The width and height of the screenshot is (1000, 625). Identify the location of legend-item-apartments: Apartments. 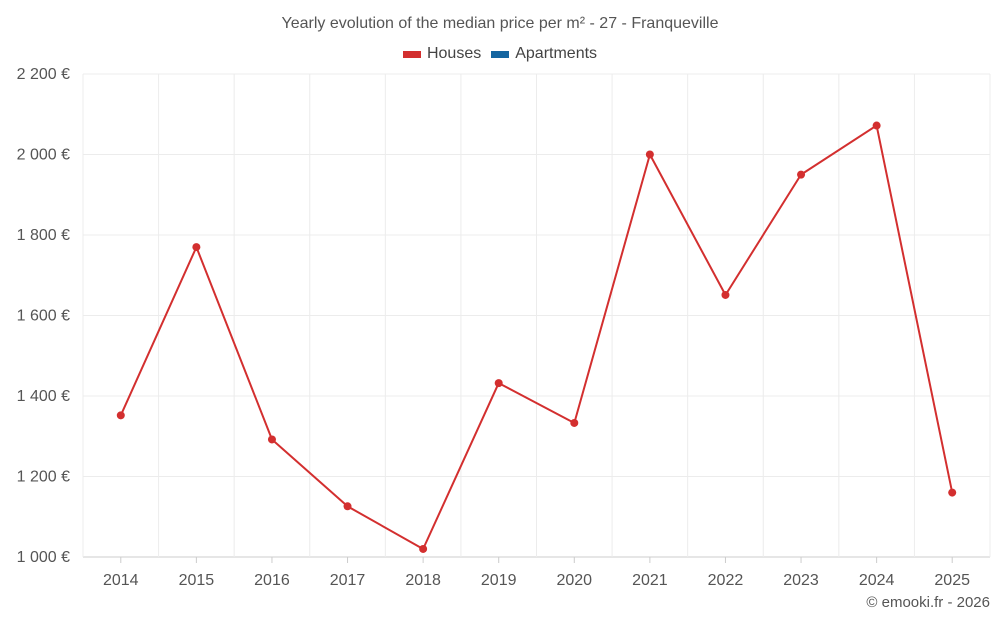
(544, 54).